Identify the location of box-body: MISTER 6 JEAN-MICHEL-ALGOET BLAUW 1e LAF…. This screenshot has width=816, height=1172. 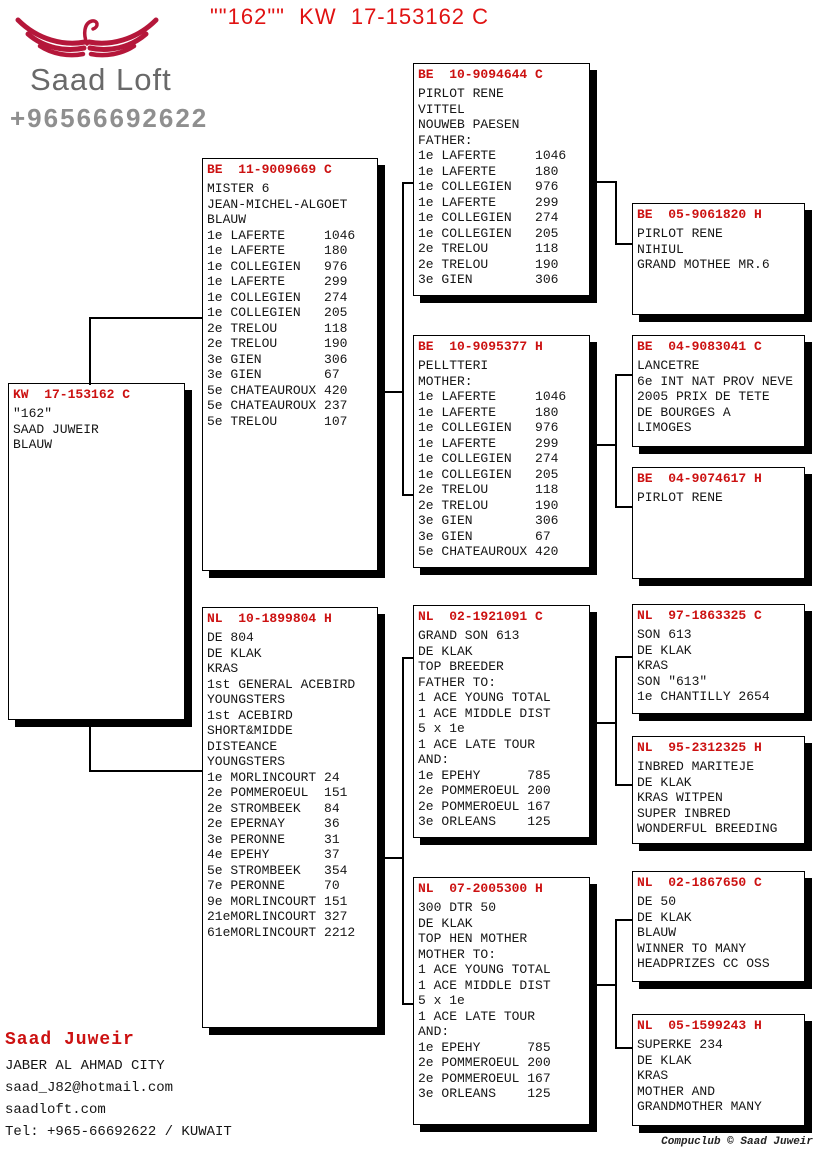
(281, 305).